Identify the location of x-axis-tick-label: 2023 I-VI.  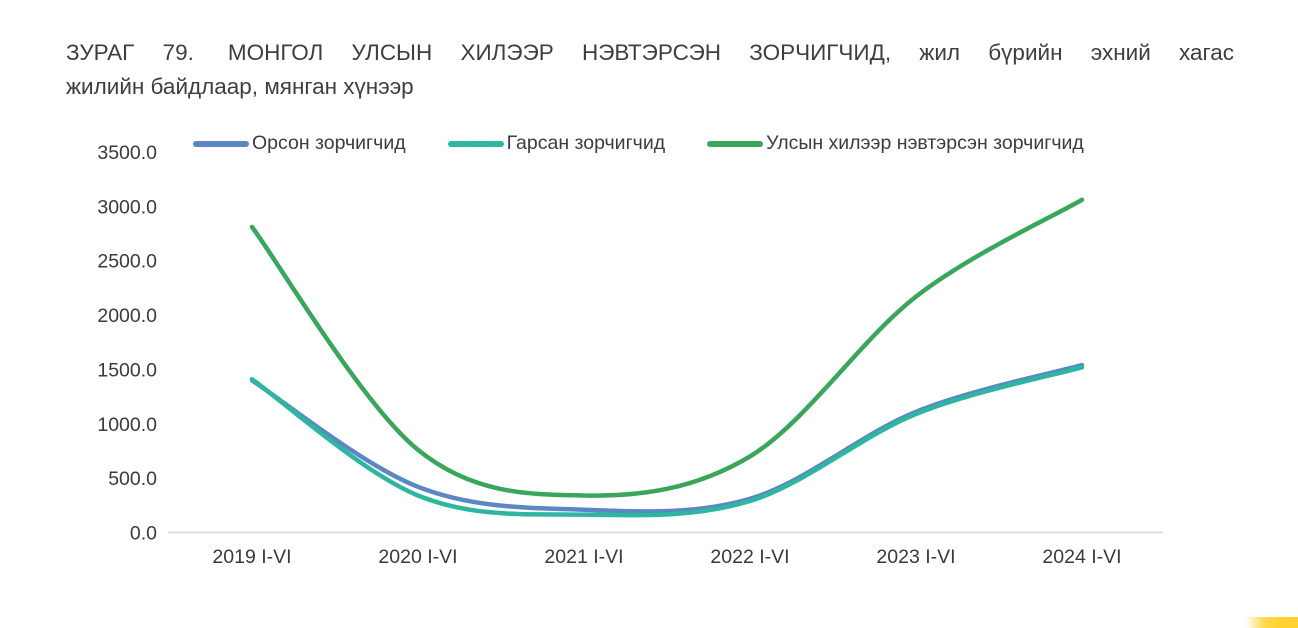
(915, 557).